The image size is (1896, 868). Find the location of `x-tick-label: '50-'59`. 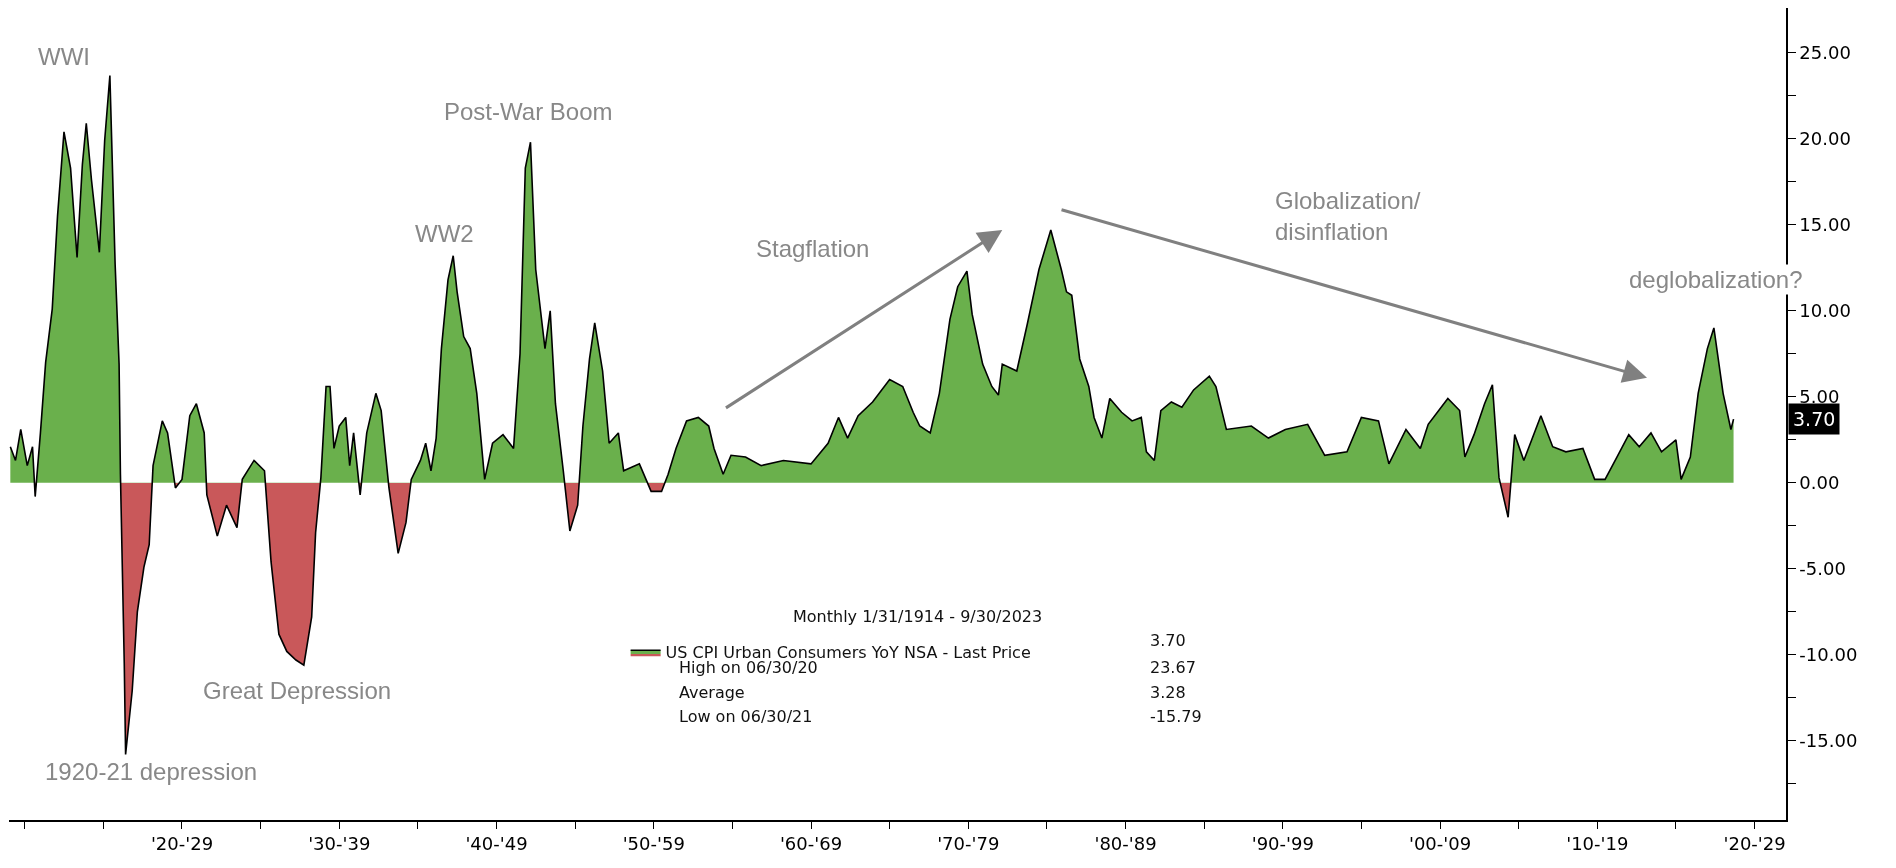

x-tick-label: '50-'59 is located at coordinates (653, 844).